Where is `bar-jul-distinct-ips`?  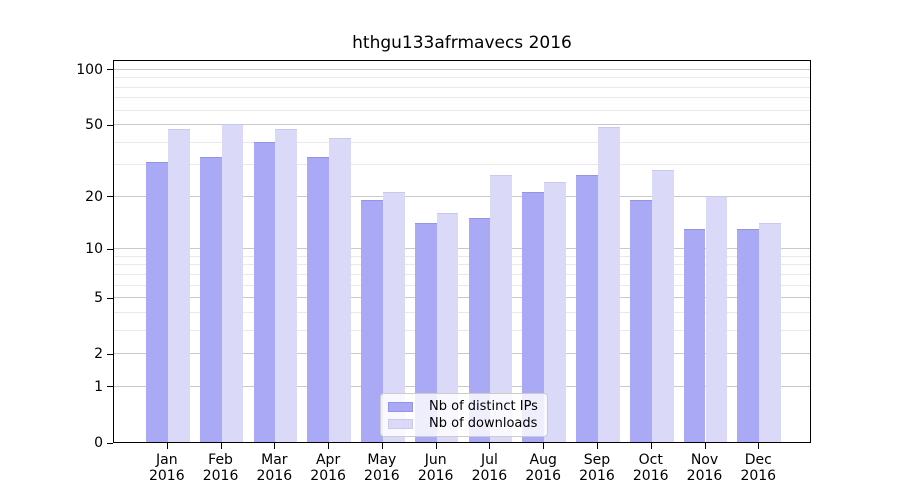 bar-jul-distinct-ips is located at coordinates (479, 329).